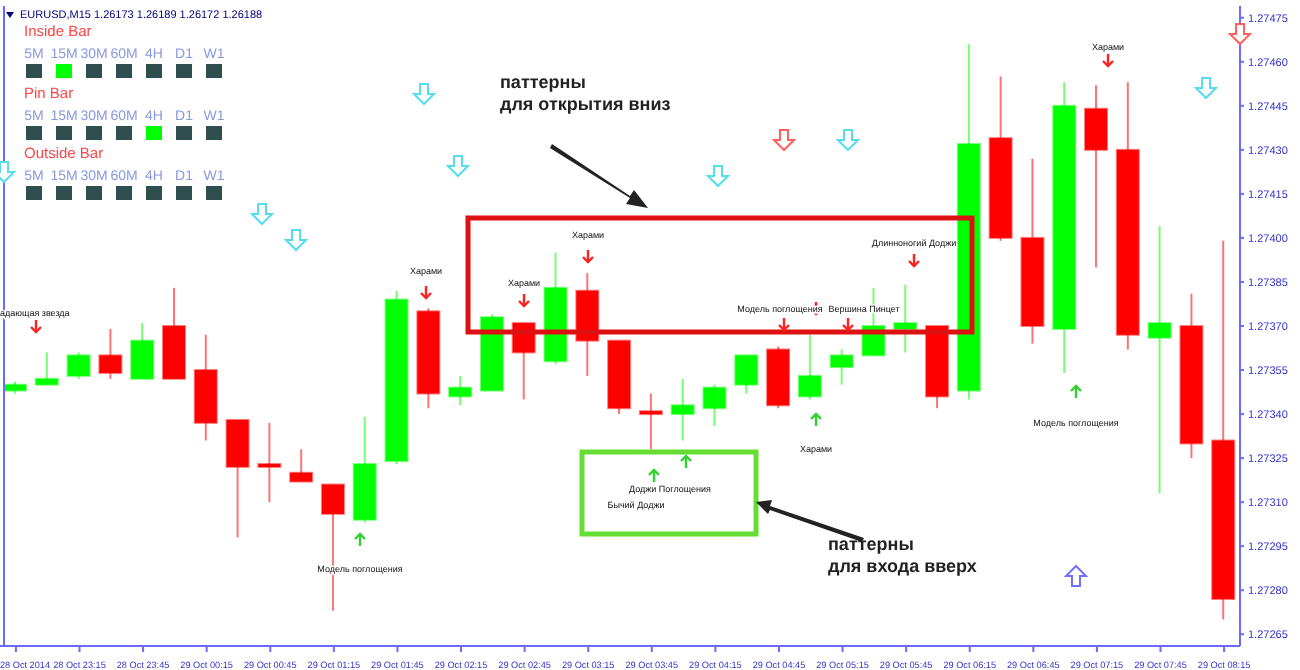 The width and height of the screenshot is (1300, 670). I want to click on annotation: паттерны для входа вверх, so click(902, 555).